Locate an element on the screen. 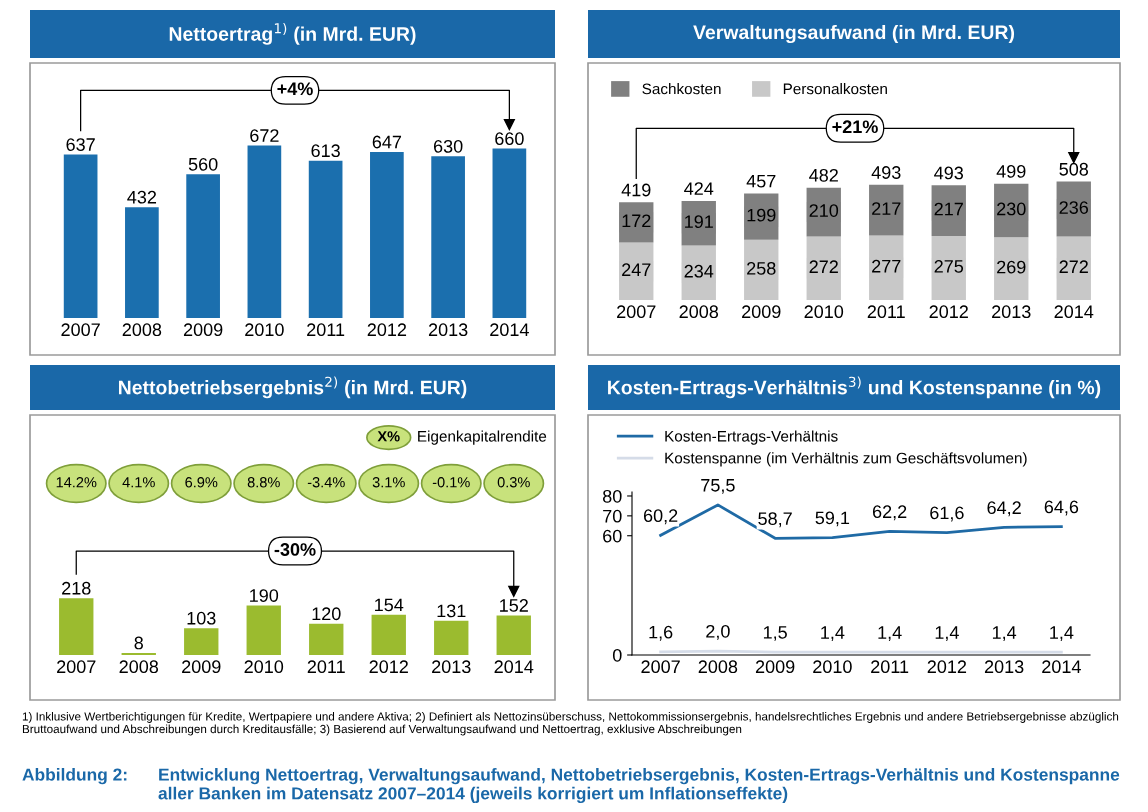  y-tick-label: 0 is located at coordinates (617, 655).